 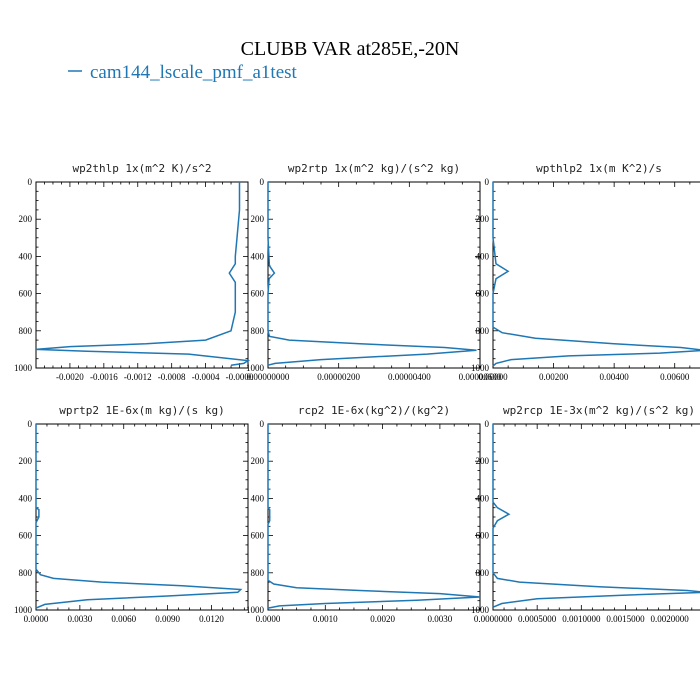 What do you see at coordinates (554, 377) in the screenshot?
I see `x-tick-label: 0.00200` at bounding box center [554, 377].